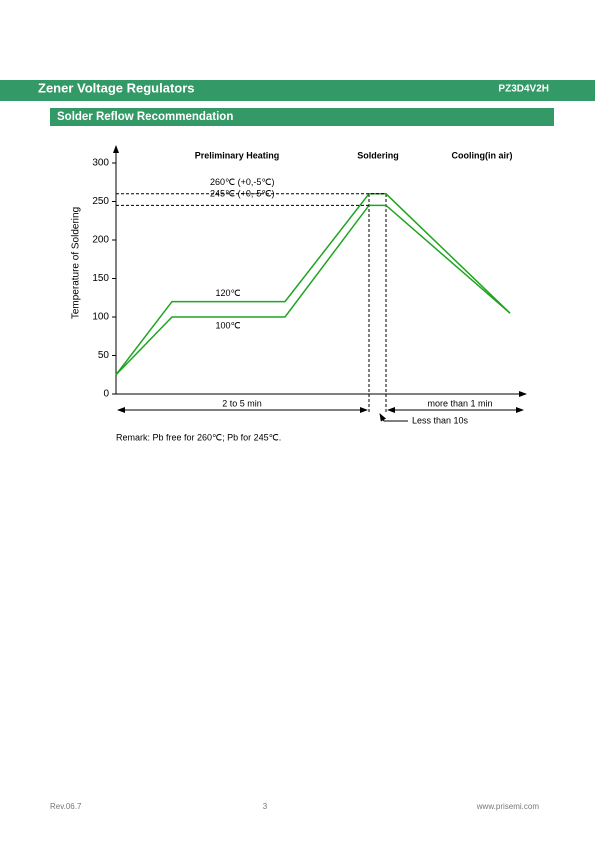 The width and height of the screenshot is (595, 842). I want to click on duration-arrow, so click(393, 417).